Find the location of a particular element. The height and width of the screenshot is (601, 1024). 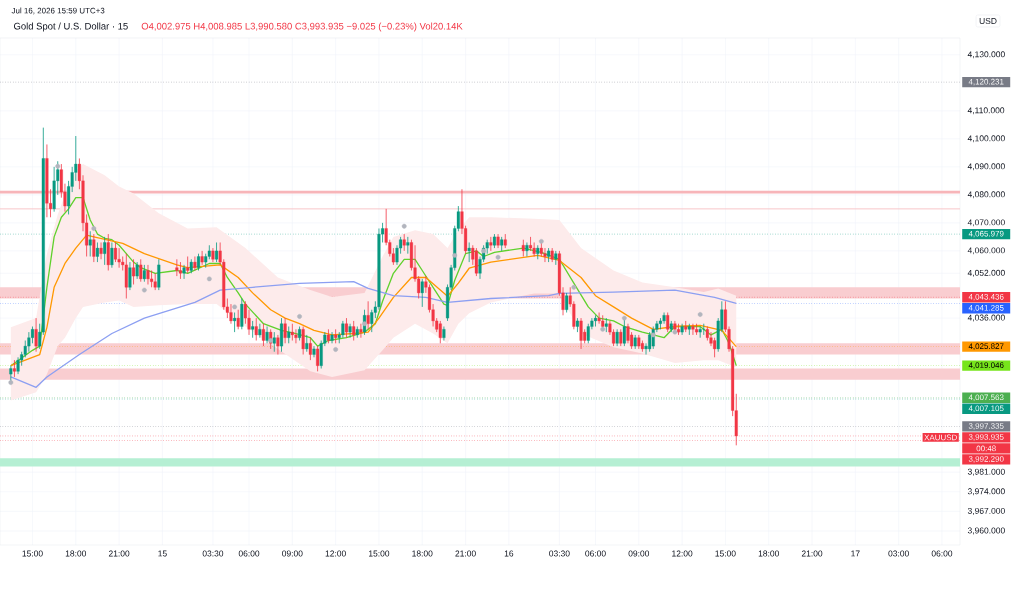

y-tick-label: 3,967.000 is located at coordinates (986, 511).